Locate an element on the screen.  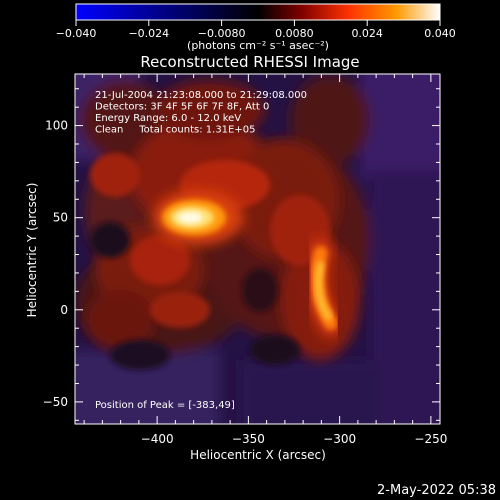
colorbar-tick-label: 0.024 is located at coordinates (367, 33).